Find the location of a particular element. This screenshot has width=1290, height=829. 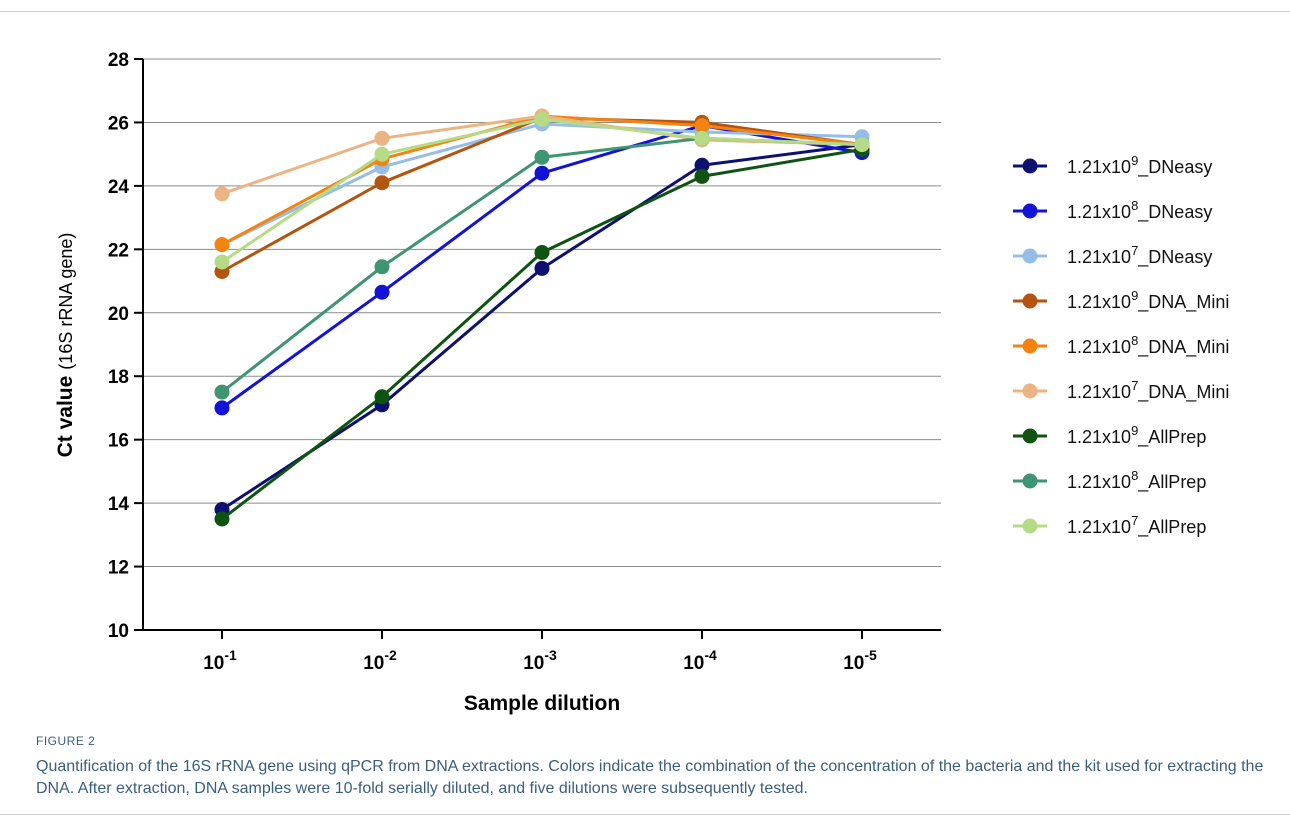

legend-label: 1.21x108_DNeasy is located at coordinates (1139, 210).